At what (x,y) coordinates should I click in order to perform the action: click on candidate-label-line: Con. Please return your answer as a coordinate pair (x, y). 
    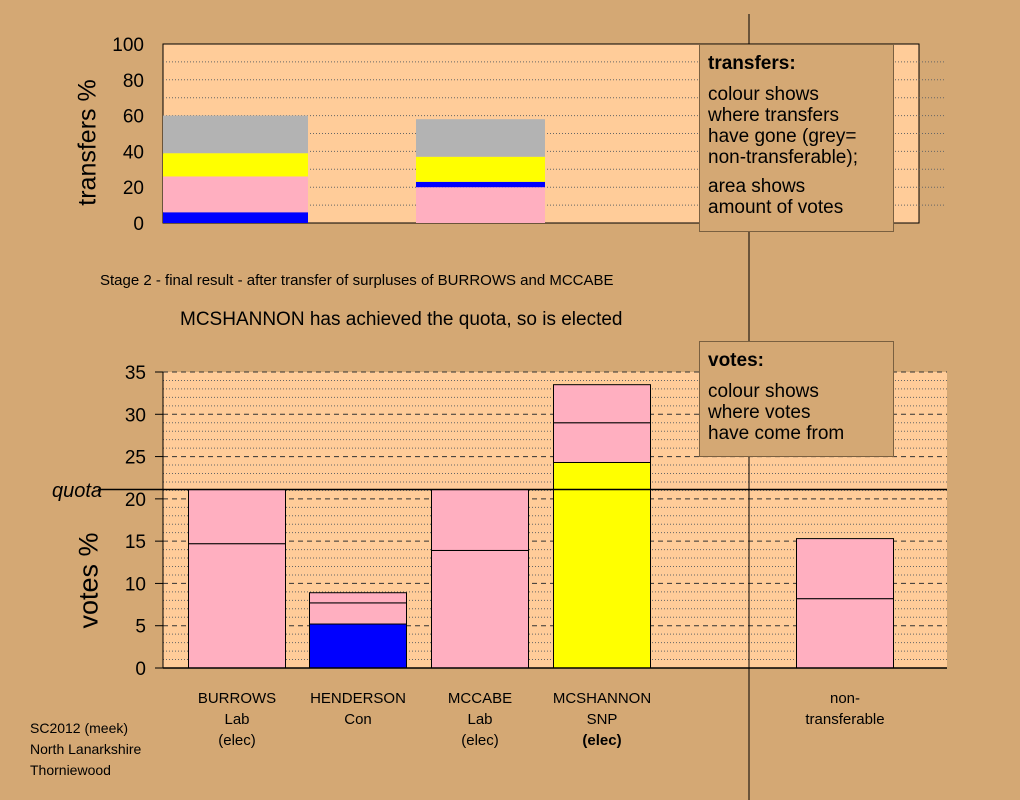
    Looking at the image, I should click on (358, 719).